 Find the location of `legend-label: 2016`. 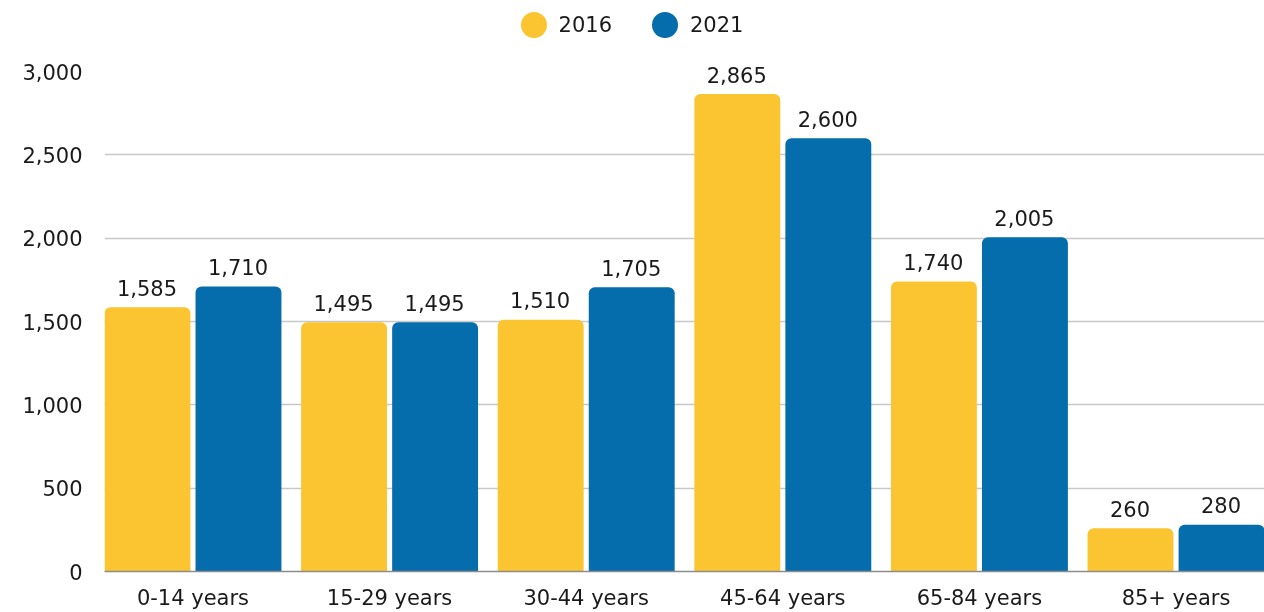

legend-label: 2016 is located at coordinates (585, 25).